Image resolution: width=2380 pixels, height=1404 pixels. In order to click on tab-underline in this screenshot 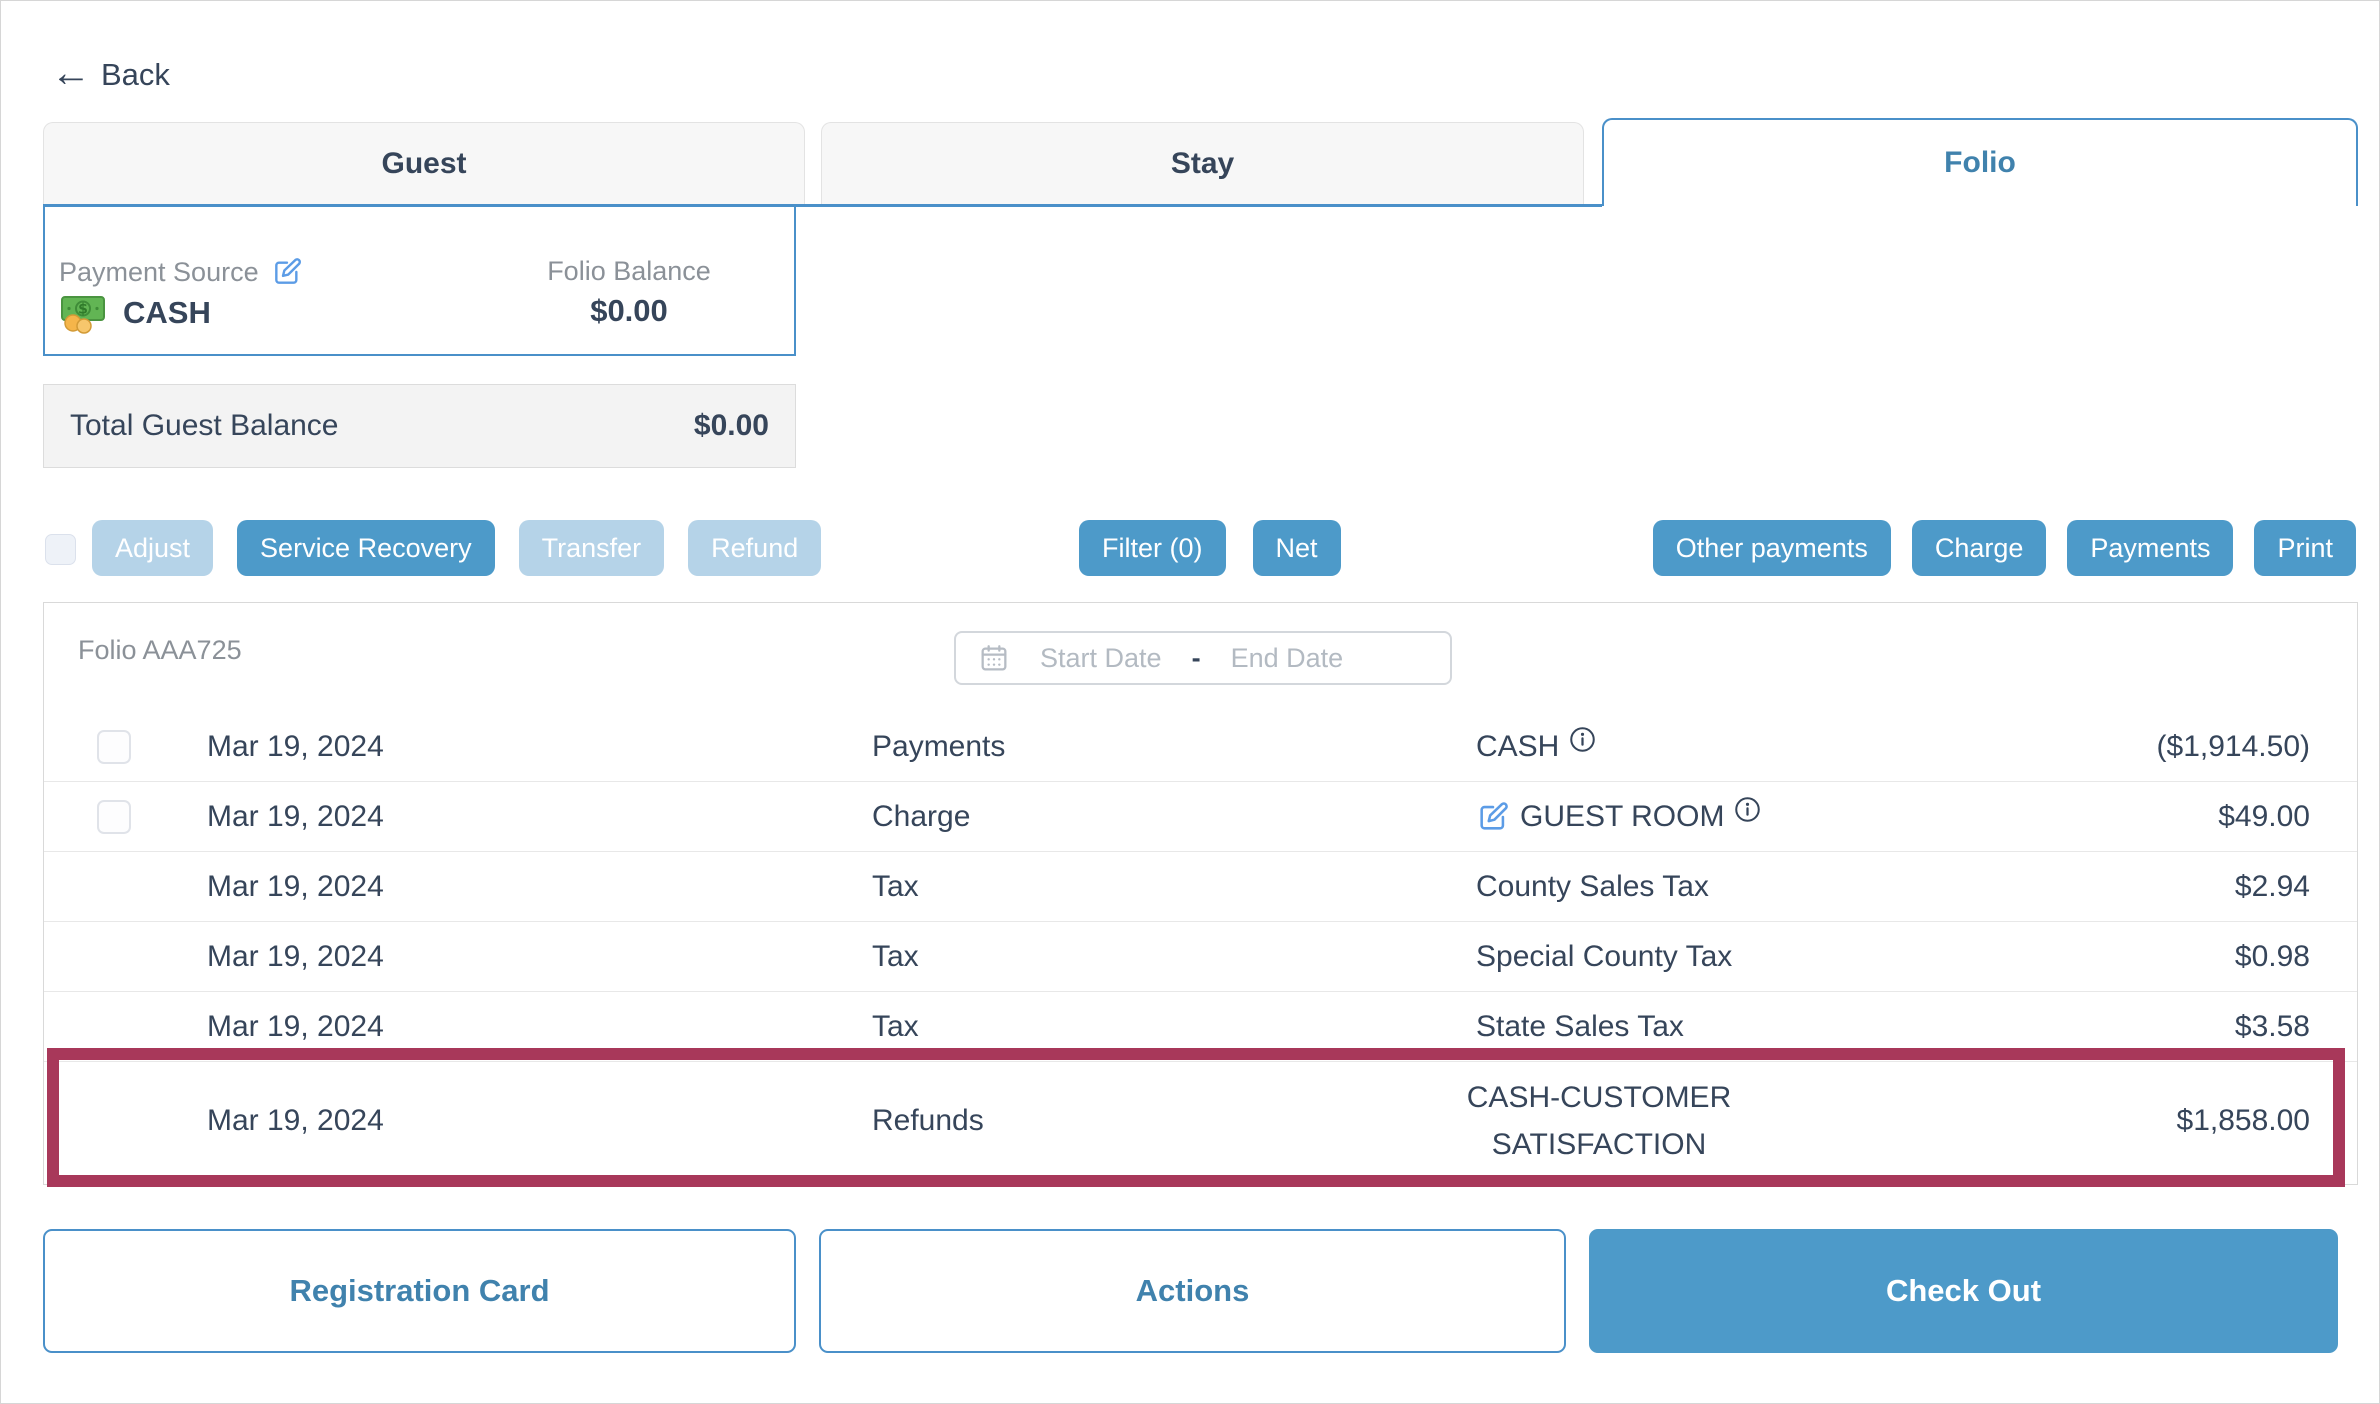, I will do `click(822, 205)`.